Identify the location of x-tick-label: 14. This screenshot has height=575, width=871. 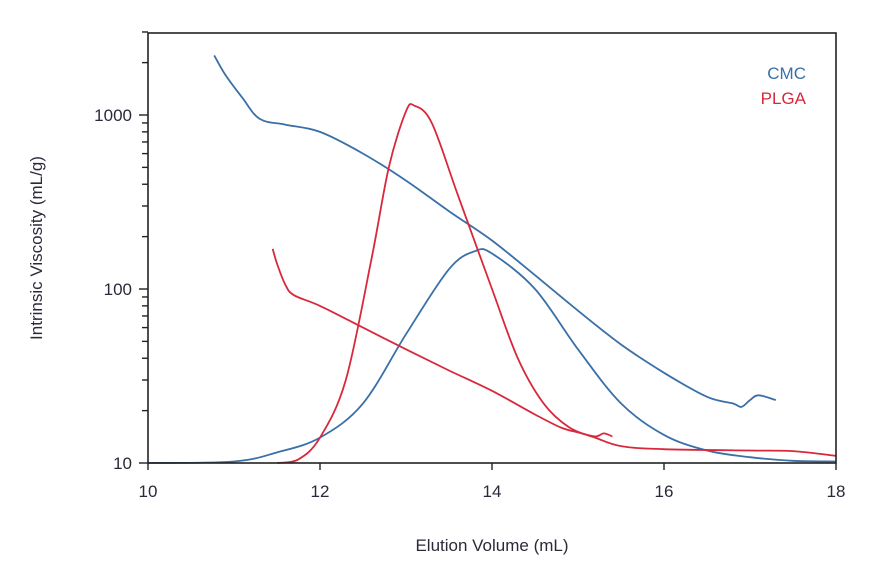
(492, 491).